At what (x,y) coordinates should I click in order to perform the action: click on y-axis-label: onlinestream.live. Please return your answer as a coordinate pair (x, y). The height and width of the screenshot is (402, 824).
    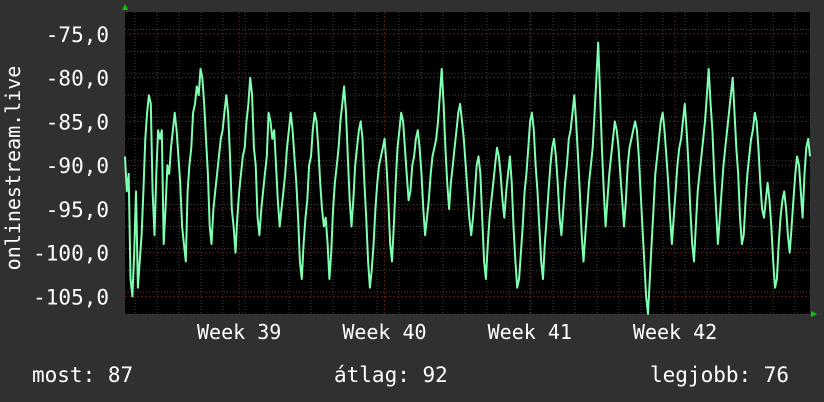
    Looking at the image, I should click on (13, 168).